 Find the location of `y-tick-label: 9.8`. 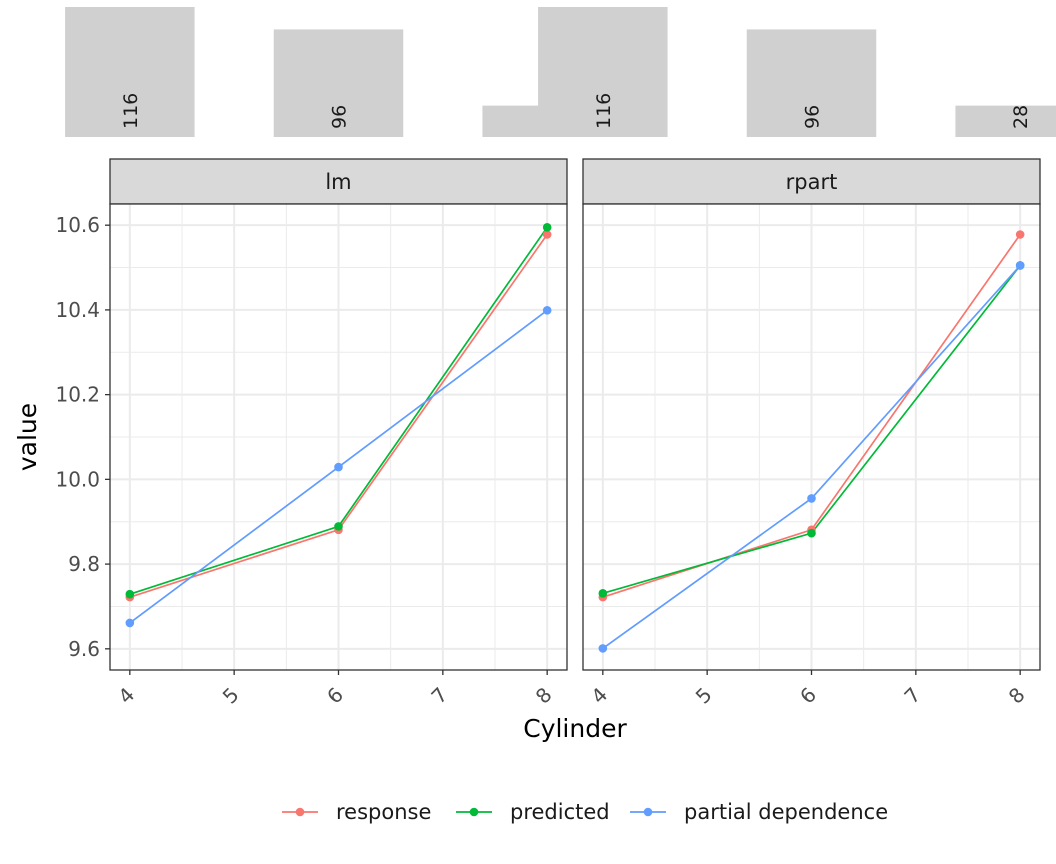

y-tick-label: 9.8 is located at coordinates (84, 564).